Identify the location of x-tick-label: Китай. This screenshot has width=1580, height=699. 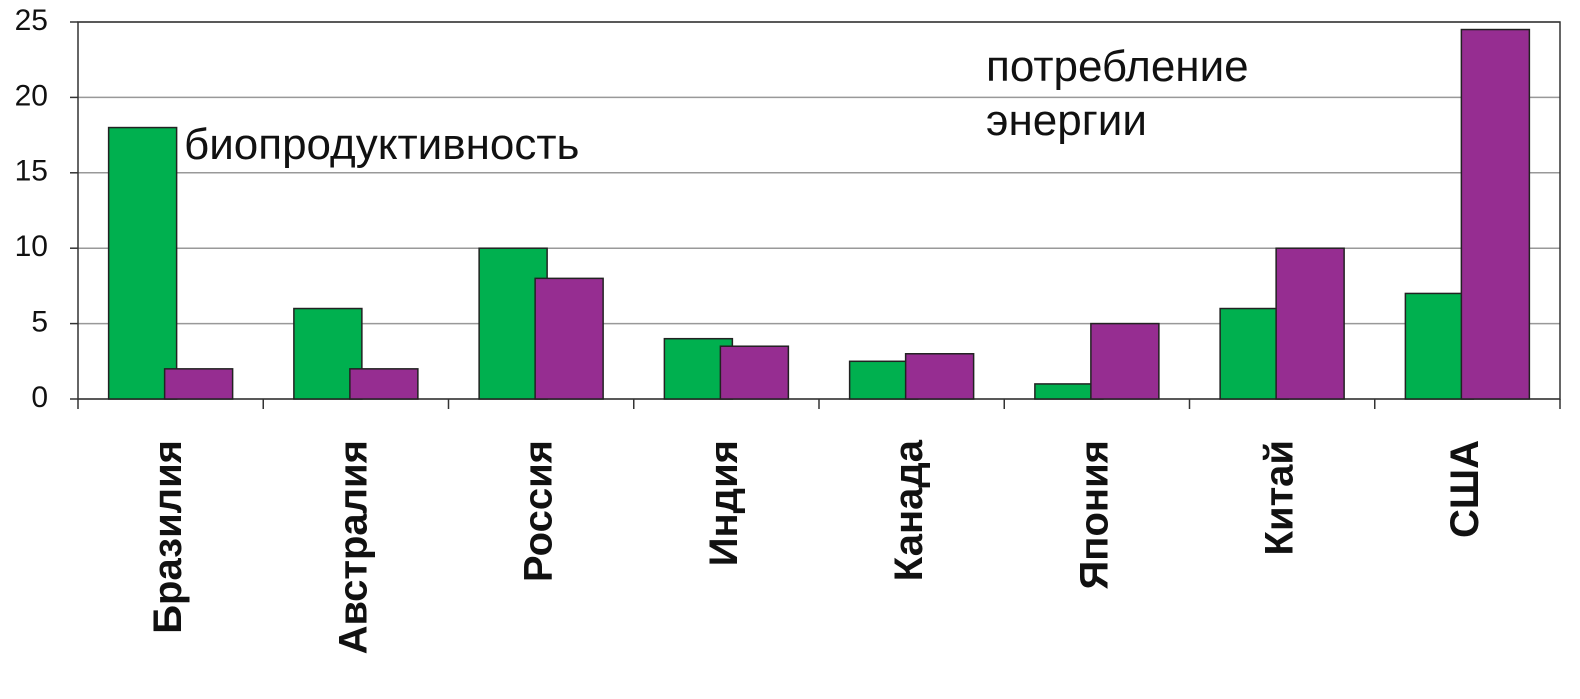
(1280, 497).